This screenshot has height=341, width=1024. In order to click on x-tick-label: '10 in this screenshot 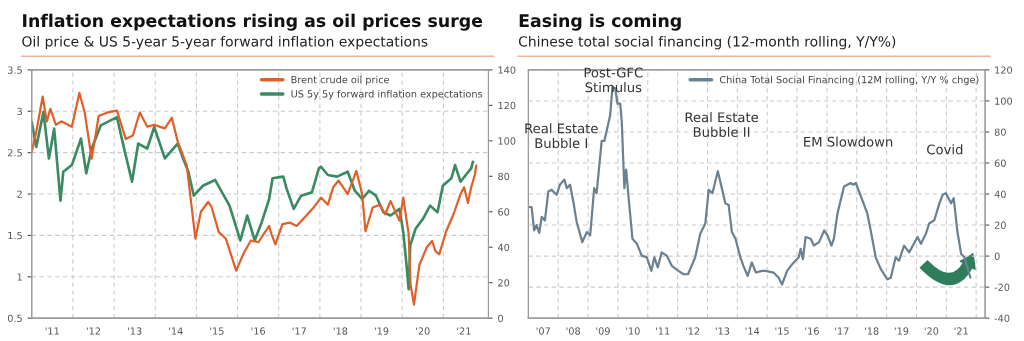, I will do `click(633, 331)`.